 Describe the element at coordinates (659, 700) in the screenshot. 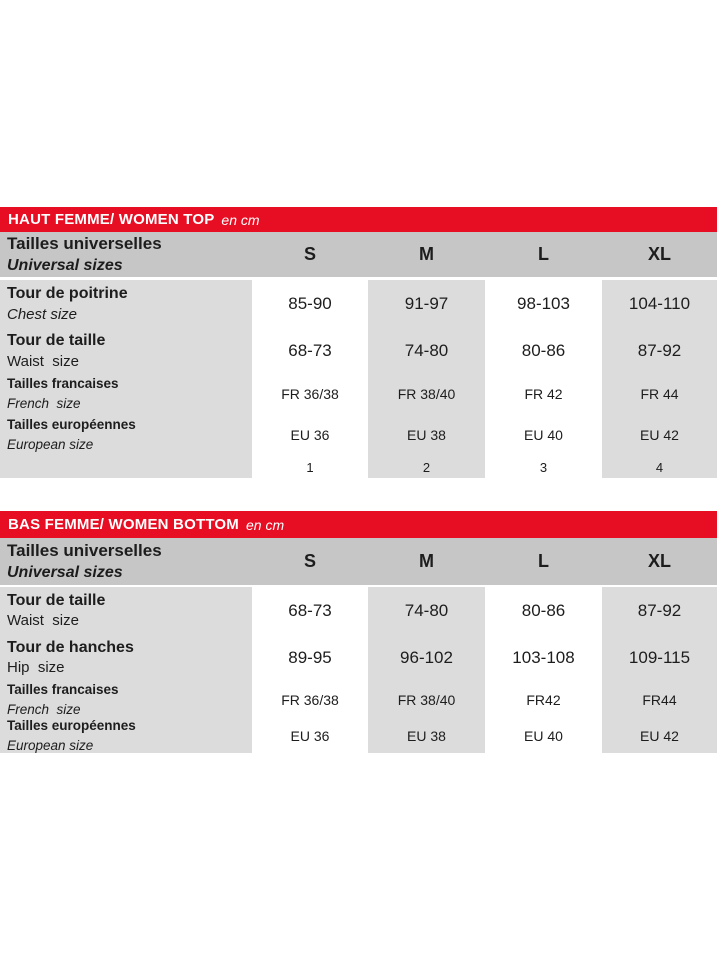

I see `value-cell: FR44` at that location.